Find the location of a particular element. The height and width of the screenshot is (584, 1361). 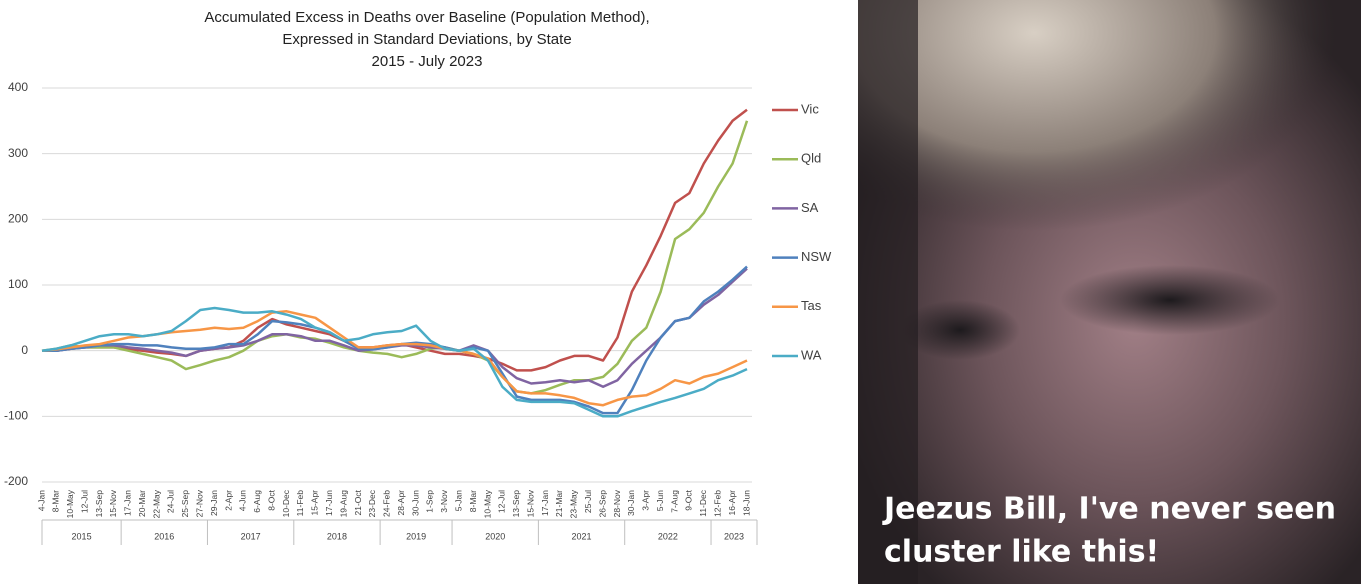

x-tick-label: 29-Jan is located at coordinates (214, 503).